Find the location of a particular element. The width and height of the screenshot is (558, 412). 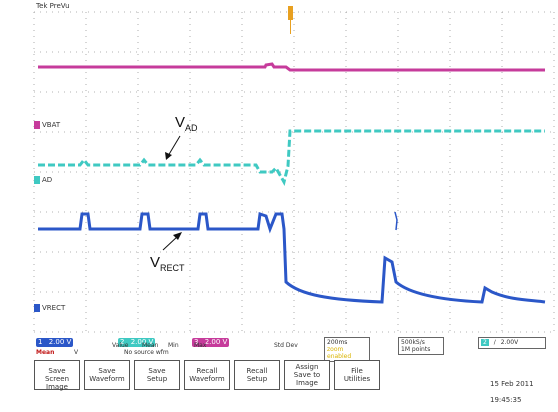

ch3-ground-marker is located at coordinates (37, 125).